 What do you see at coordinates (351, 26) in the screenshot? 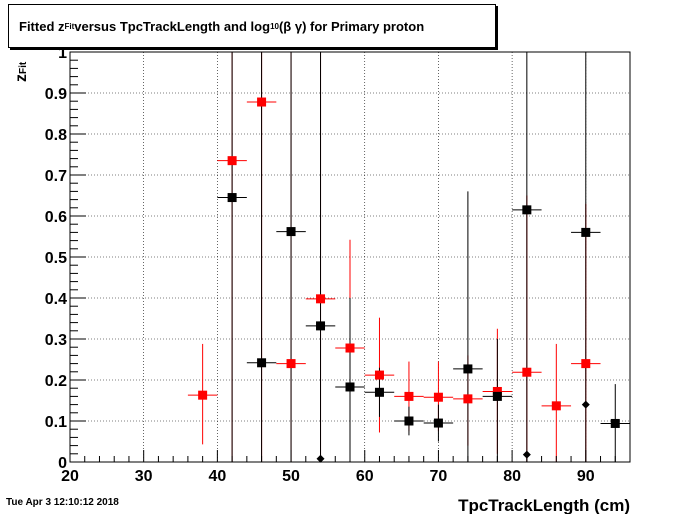
I see `title-text-3: (β γ) for Primary proton` at bounding box center [351, 26].